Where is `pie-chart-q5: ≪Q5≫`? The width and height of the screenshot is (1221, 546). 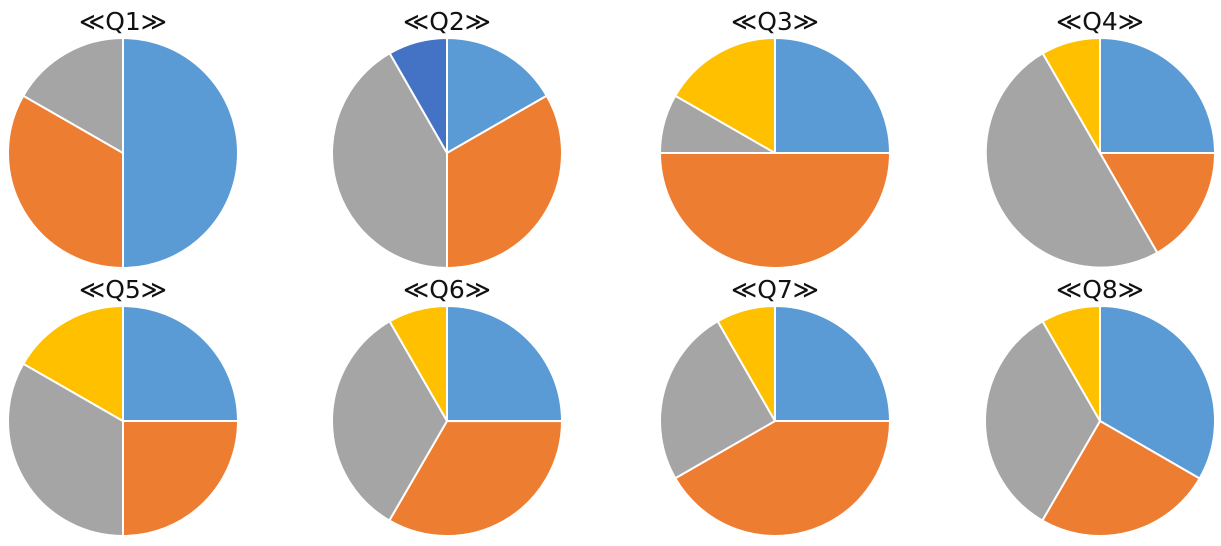 pie-chart-q5: ≪Q5≫ is located at coordinates (124, 411).